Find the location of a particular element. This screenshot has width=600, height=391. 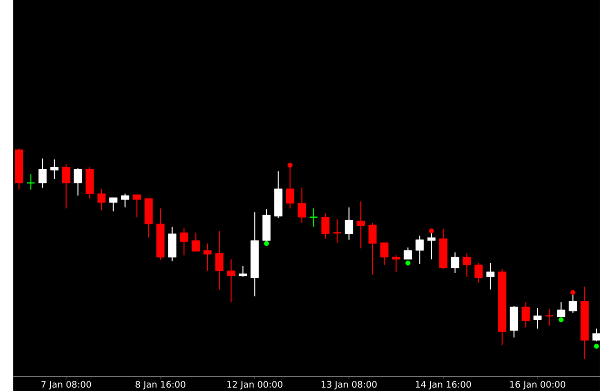

x-tick-label: 8 Jan 16:00 is located at coordinates (161, 385).